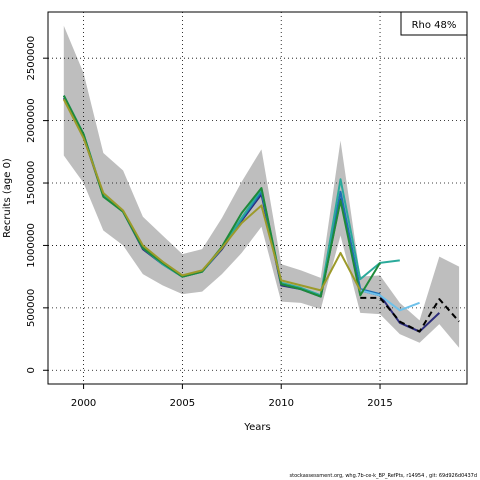 Image resolution: width=480 pixels, height=480 pixels. I want to click on x-tick-label: 2005, so click(182, 403).